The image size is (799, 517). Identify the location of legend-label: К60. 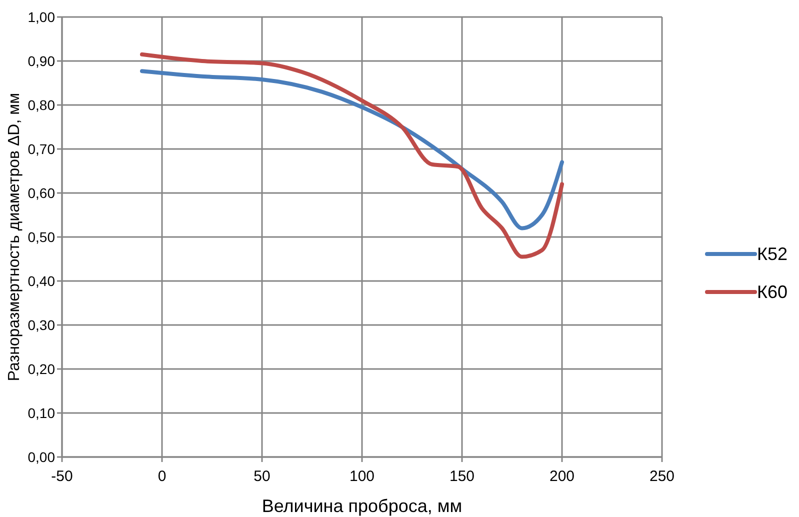
(772, 292).